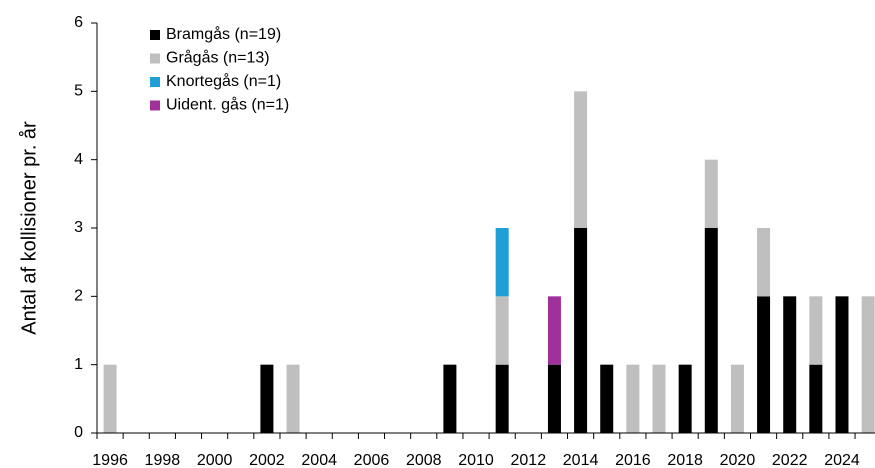 This screenshot has height=468, width=875. What do you see at coordinates (372, 460) in the screenshot?
I see `x-tick-label: 2006` at bounding box center [372, 460].